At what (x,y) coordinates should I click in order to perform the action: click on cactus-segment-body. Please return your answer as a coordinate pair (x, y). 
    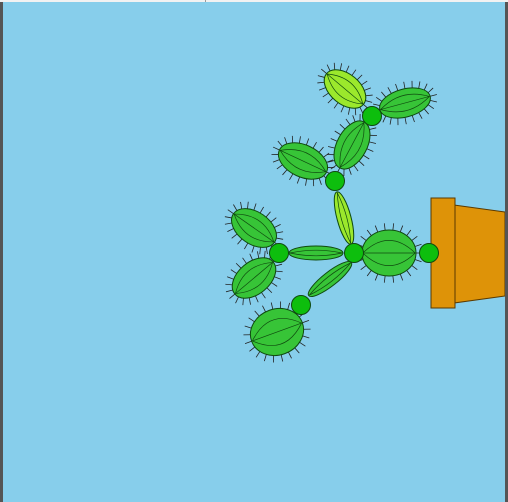
    Looking at the image, I should click on (316, 253).